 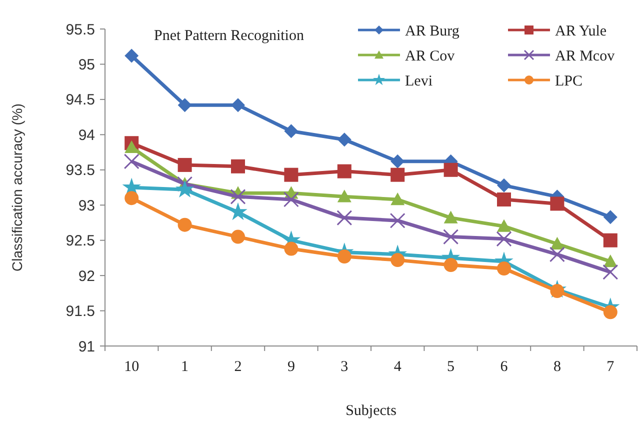 I want to click on legend-label: AR Burg, so click(x=432, y=31).